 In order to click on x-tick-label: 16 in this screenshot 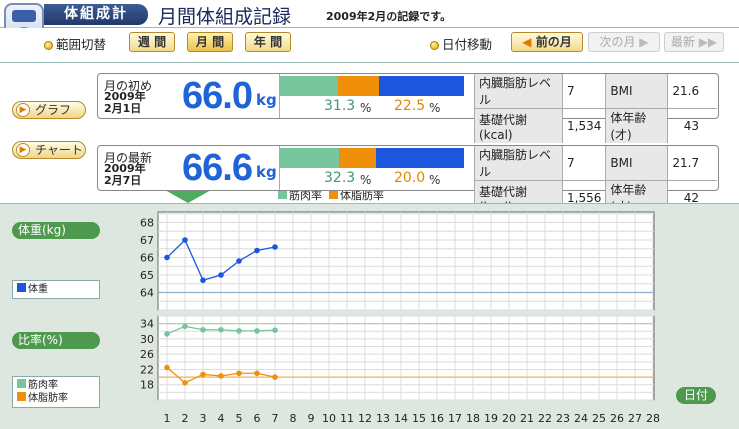, I will do `click(437, 418)`.